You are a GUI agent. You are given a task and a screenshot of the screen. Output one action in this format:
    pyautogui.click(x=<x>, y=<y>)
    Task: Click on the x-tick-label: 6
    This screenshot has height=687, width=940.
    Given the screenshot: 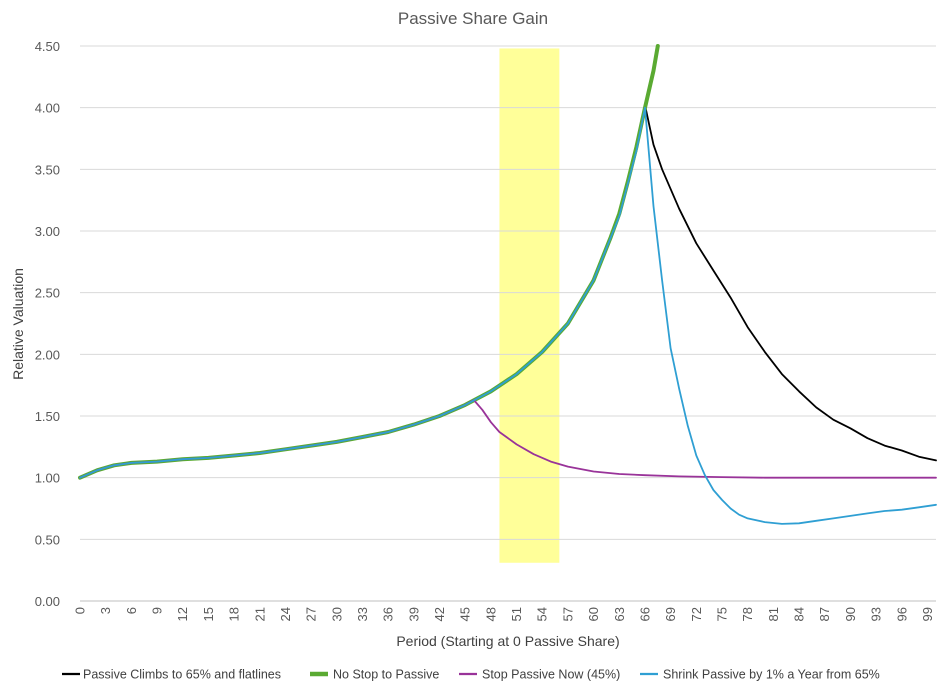 What is the action you would take?
    pyautogui.click(x=131, y=610)
    